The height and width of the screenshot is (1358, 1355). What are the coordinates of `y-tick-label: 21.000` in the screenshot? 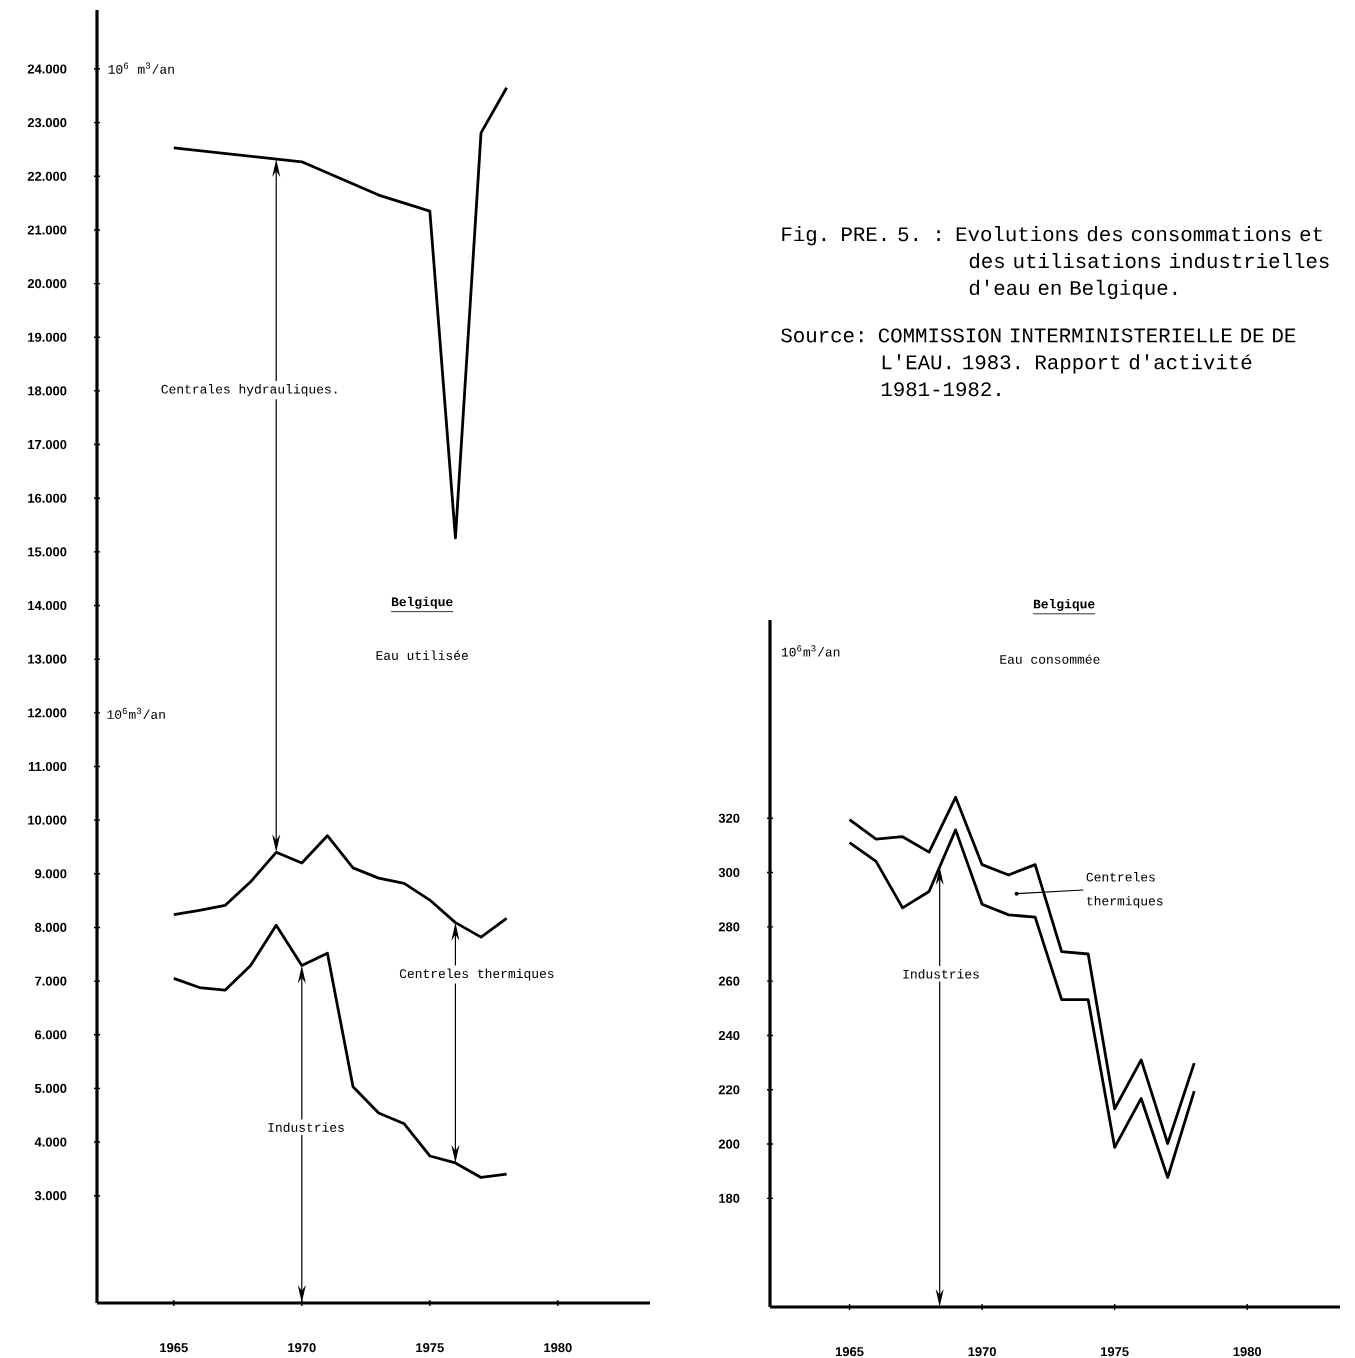 It's located at (47, 230).